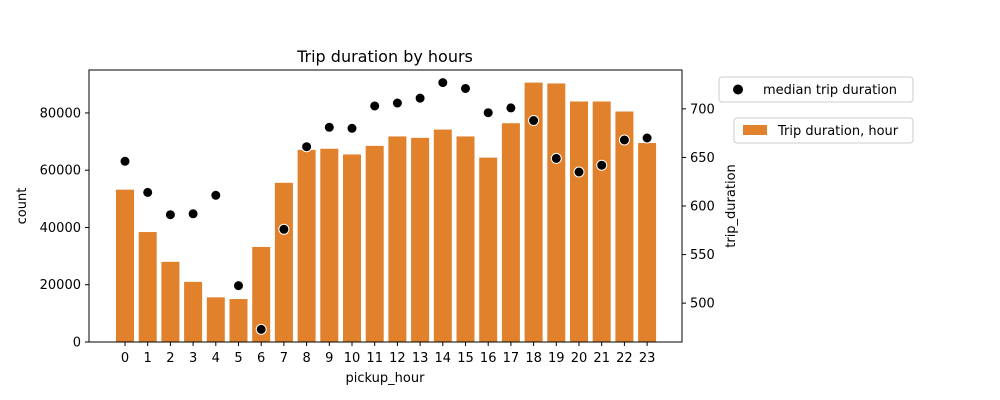 This screenshot has height=400, width=1000. I want to click on legend-scatter: median trip duration, so click(816, 89).